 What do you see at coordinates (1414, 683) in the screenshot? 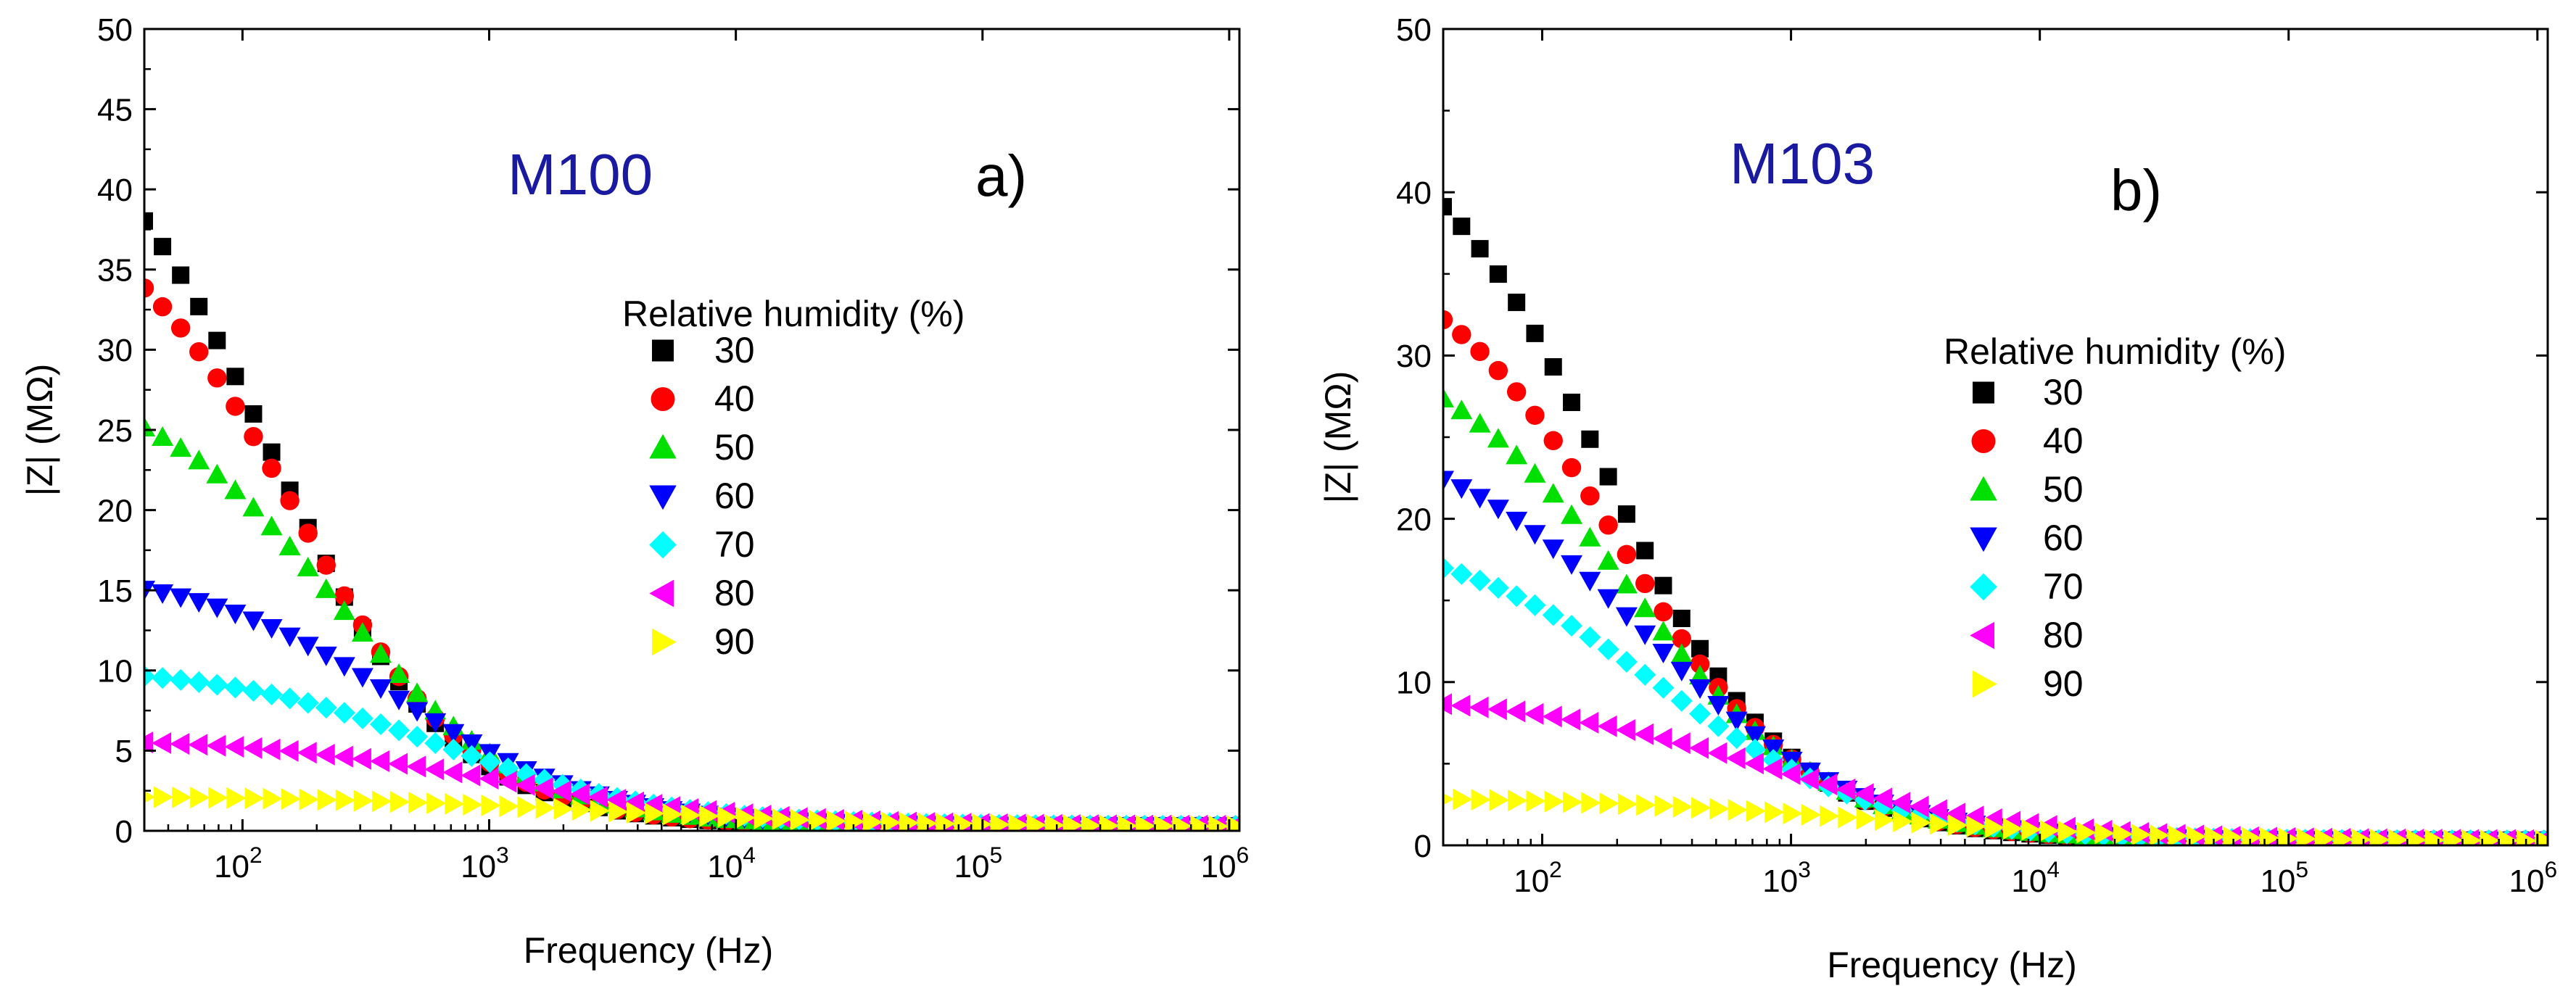
I see `y-tick-label: 10` at bounding box center [1414, 683].